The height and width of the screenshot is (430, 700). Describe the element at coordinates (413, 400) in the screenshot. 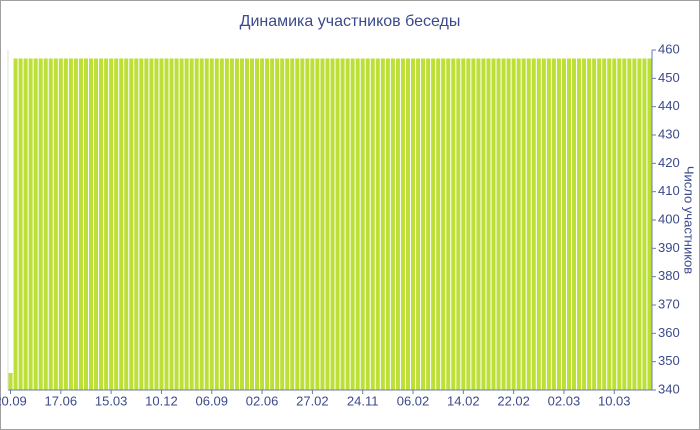

I see `x-tick-label: 06.02` at that location.